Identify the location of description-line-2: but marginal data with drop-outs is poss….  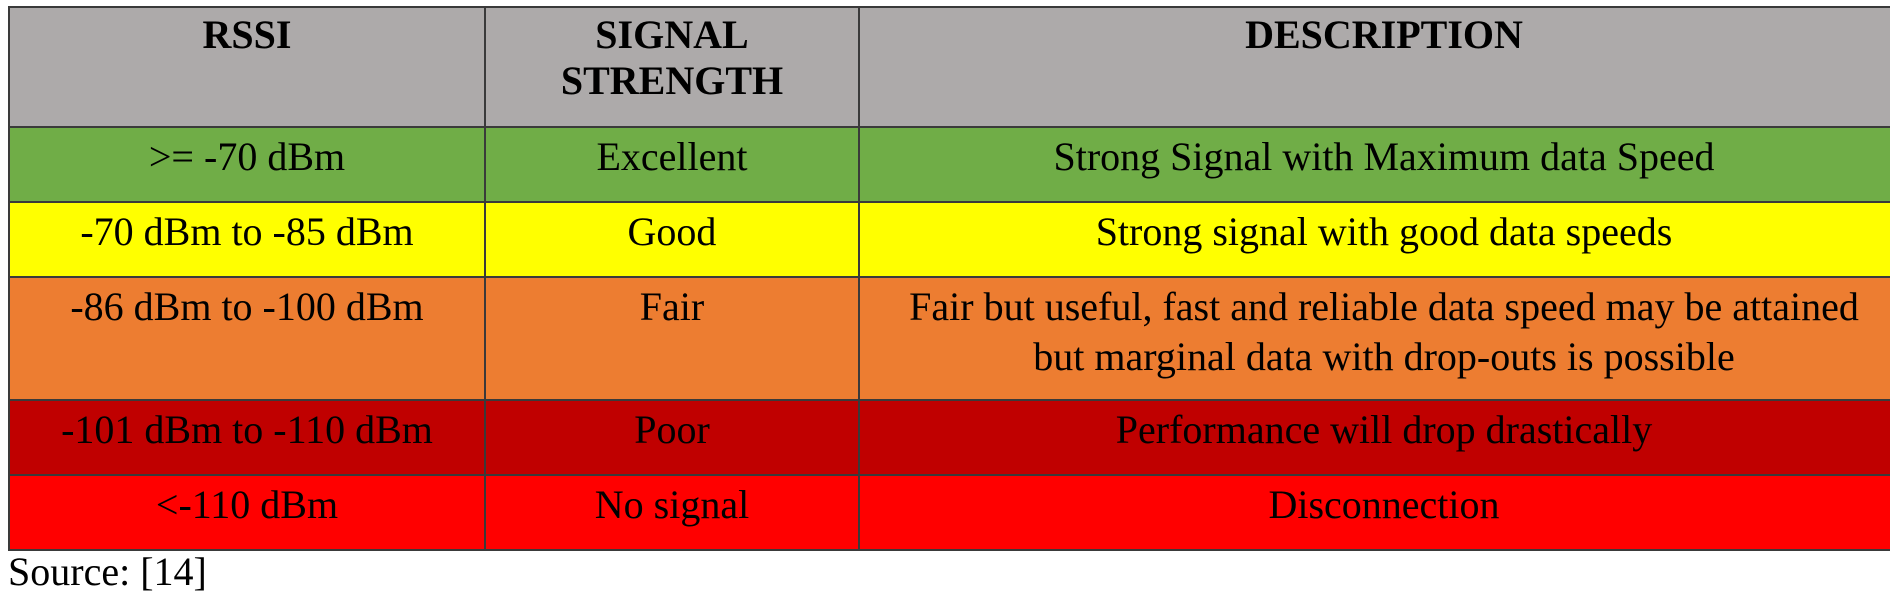
(1384, 356).